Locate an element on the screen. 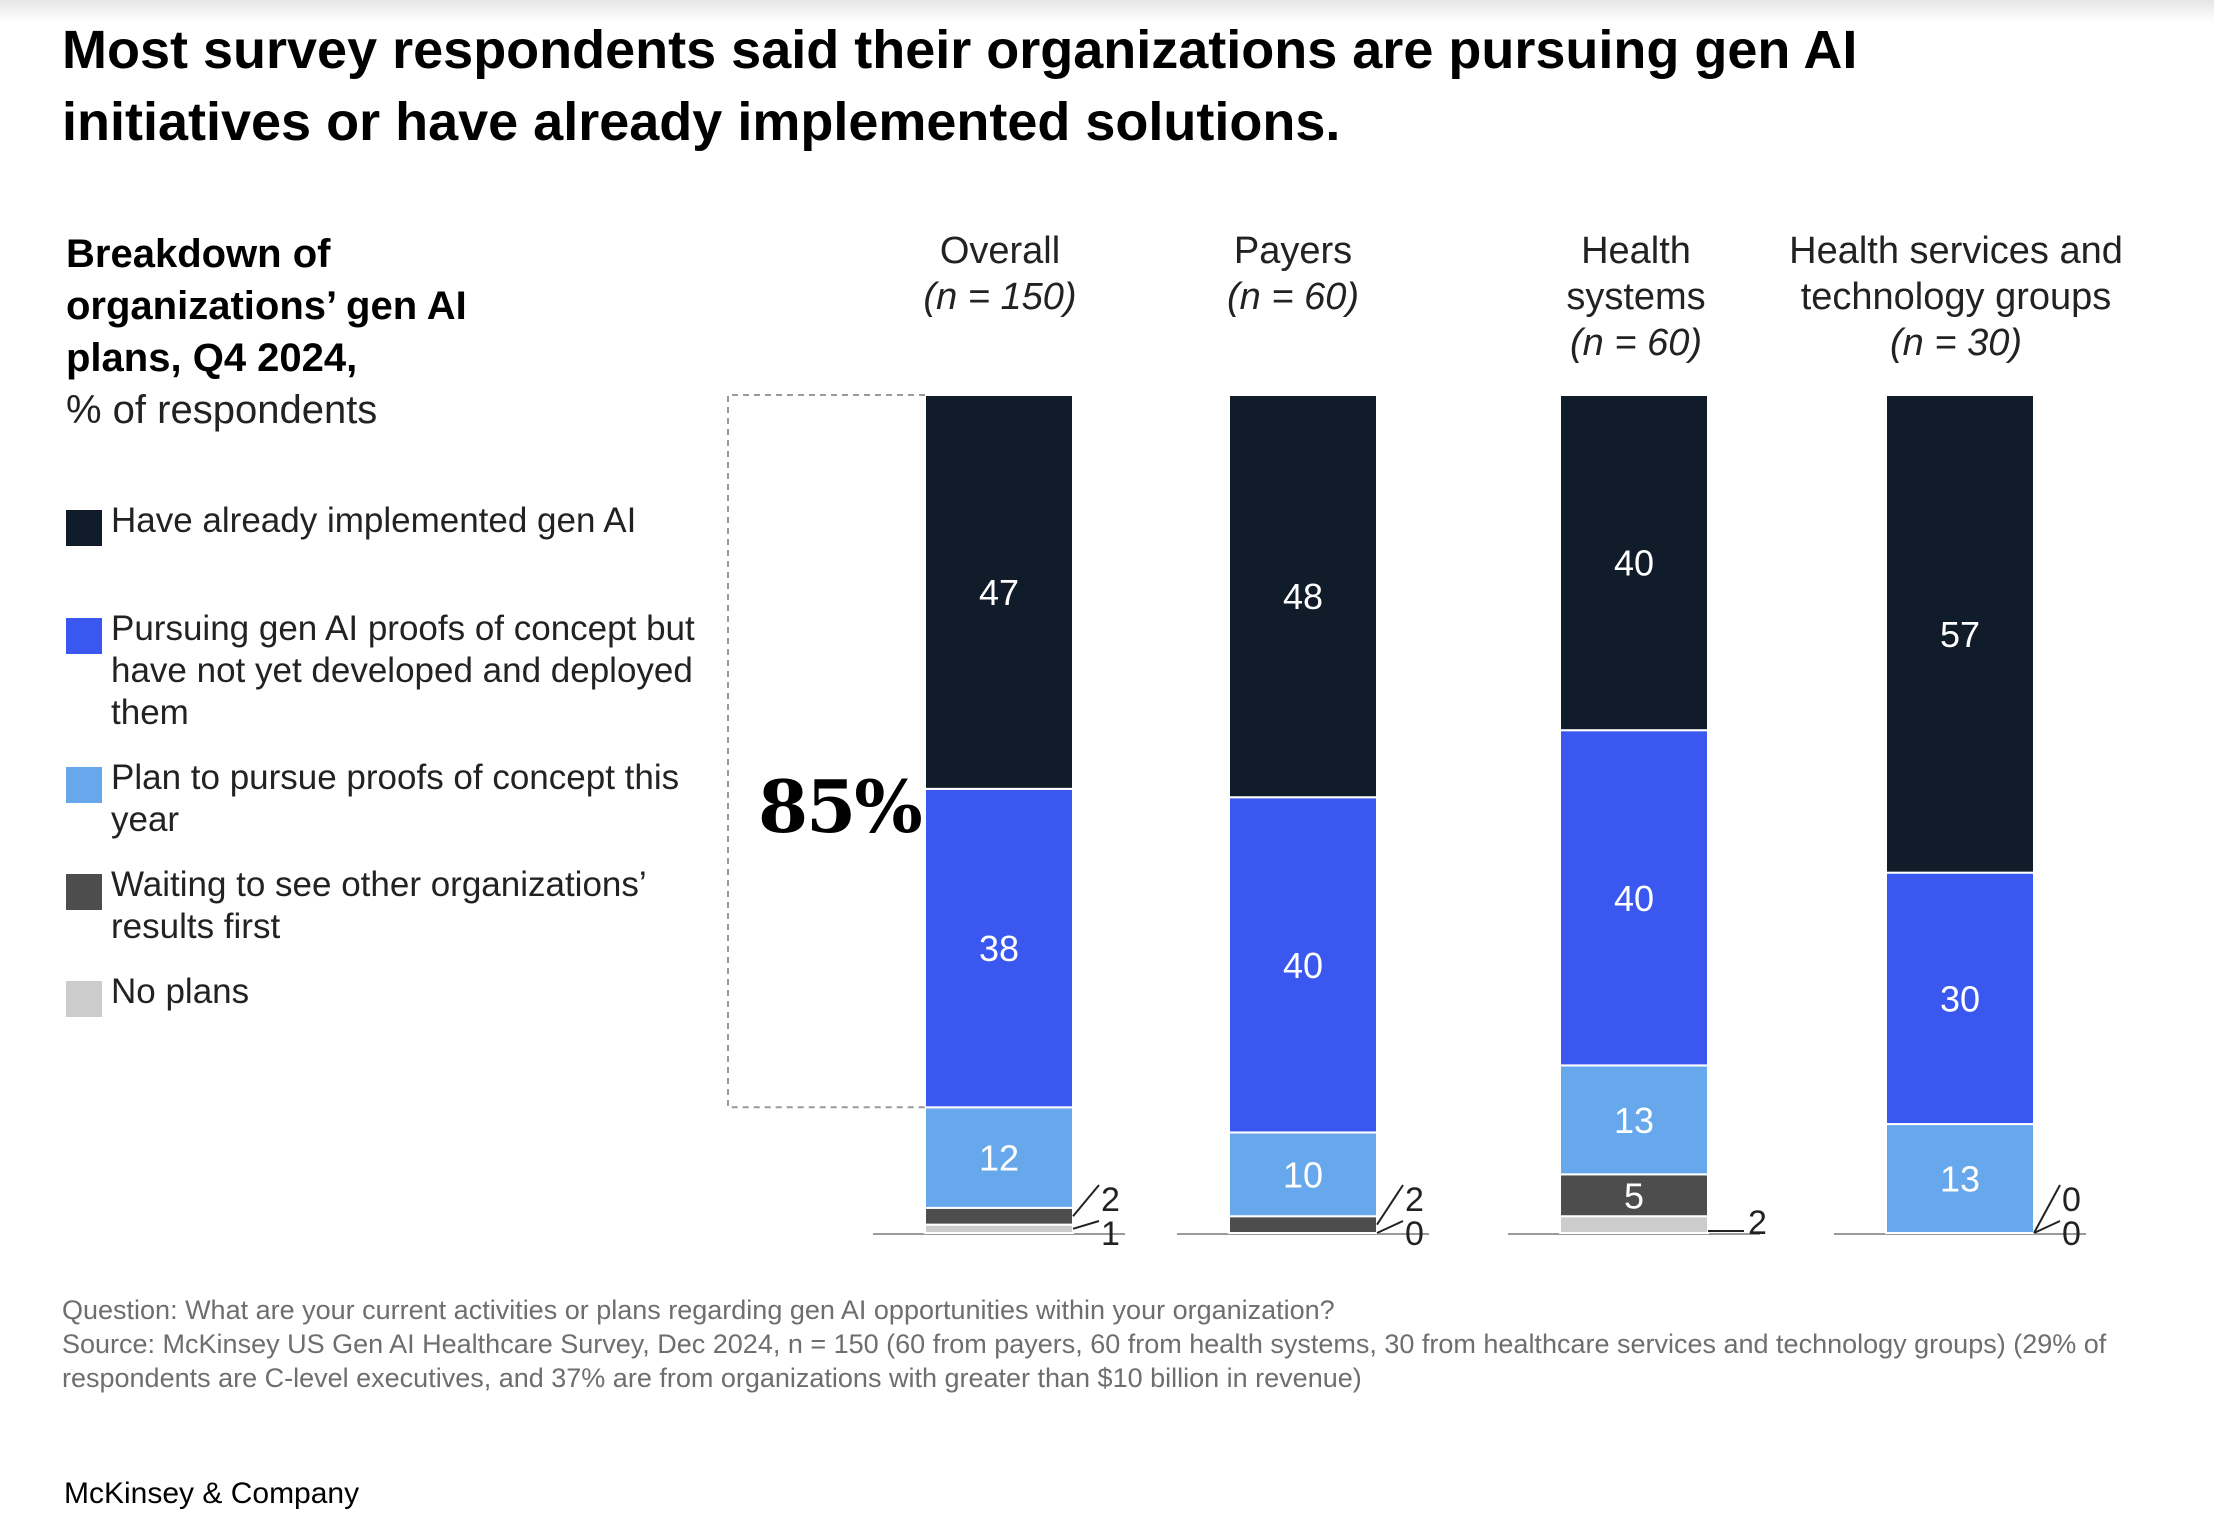  bar-segment-payers-waiting is located at coordinates (1303, 1224).